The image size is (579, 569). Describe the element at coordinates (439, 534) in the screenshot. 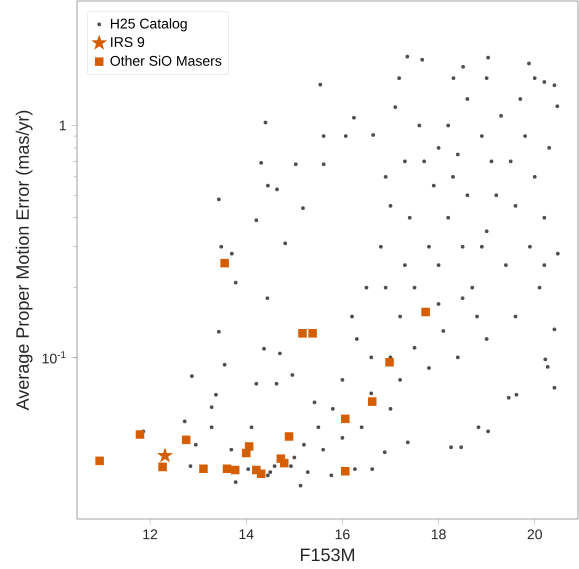

I see `x-tick-label: 18` at that location.